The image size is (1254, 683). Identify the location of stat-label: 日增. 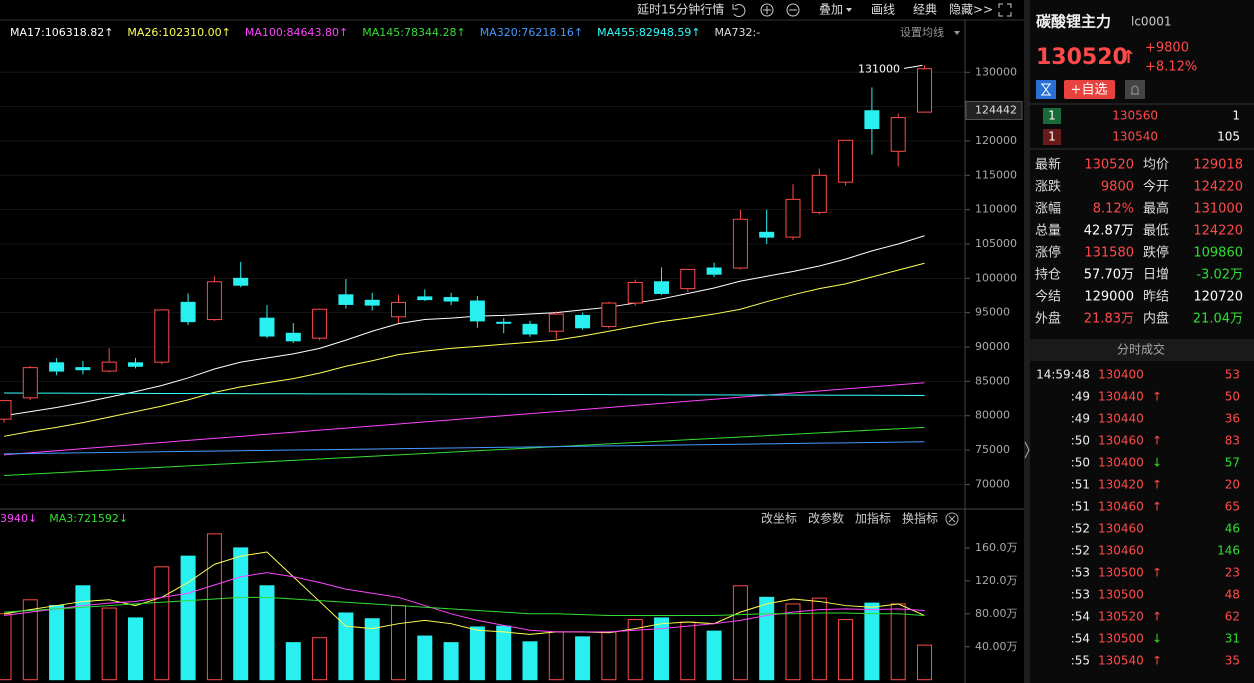
(1156, 275).